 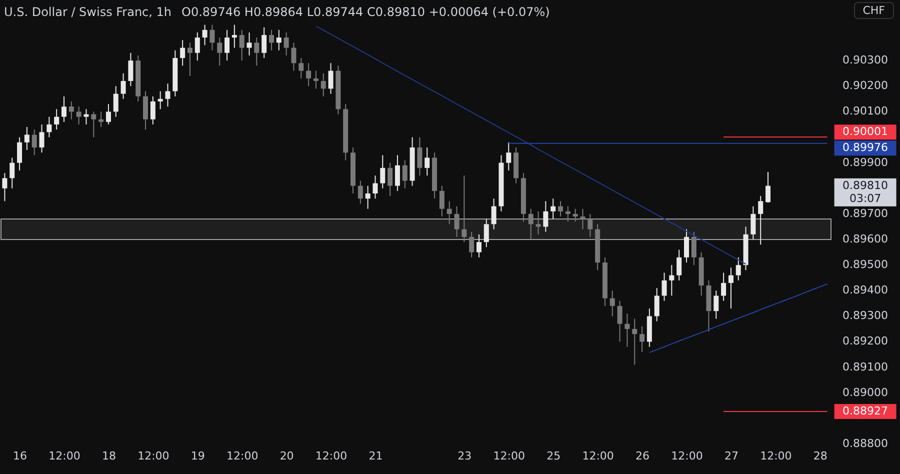 What do you see at coordinates (865, 213) in the screenshot?
I see `y-tick-label: 0.89700` at bounding box center [865, 213].